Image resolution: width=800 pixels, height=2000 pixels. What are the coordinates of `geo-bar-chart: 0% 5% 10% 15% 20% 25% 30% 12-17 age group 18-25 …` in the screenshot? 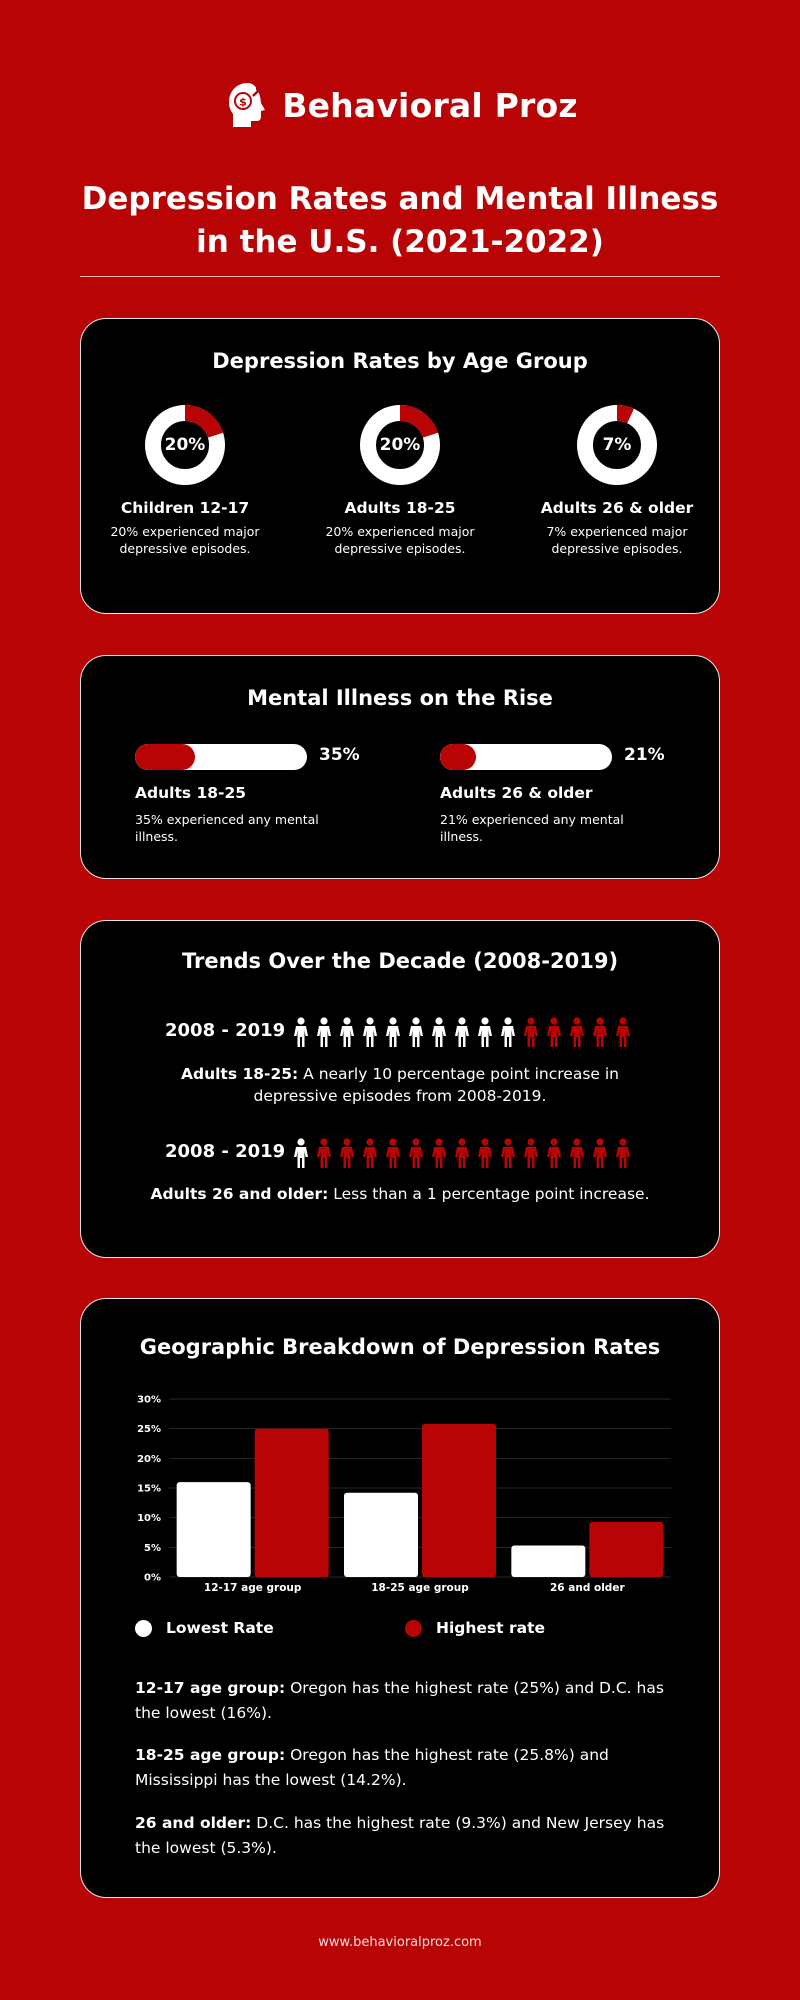 It's located at (404, 1494).